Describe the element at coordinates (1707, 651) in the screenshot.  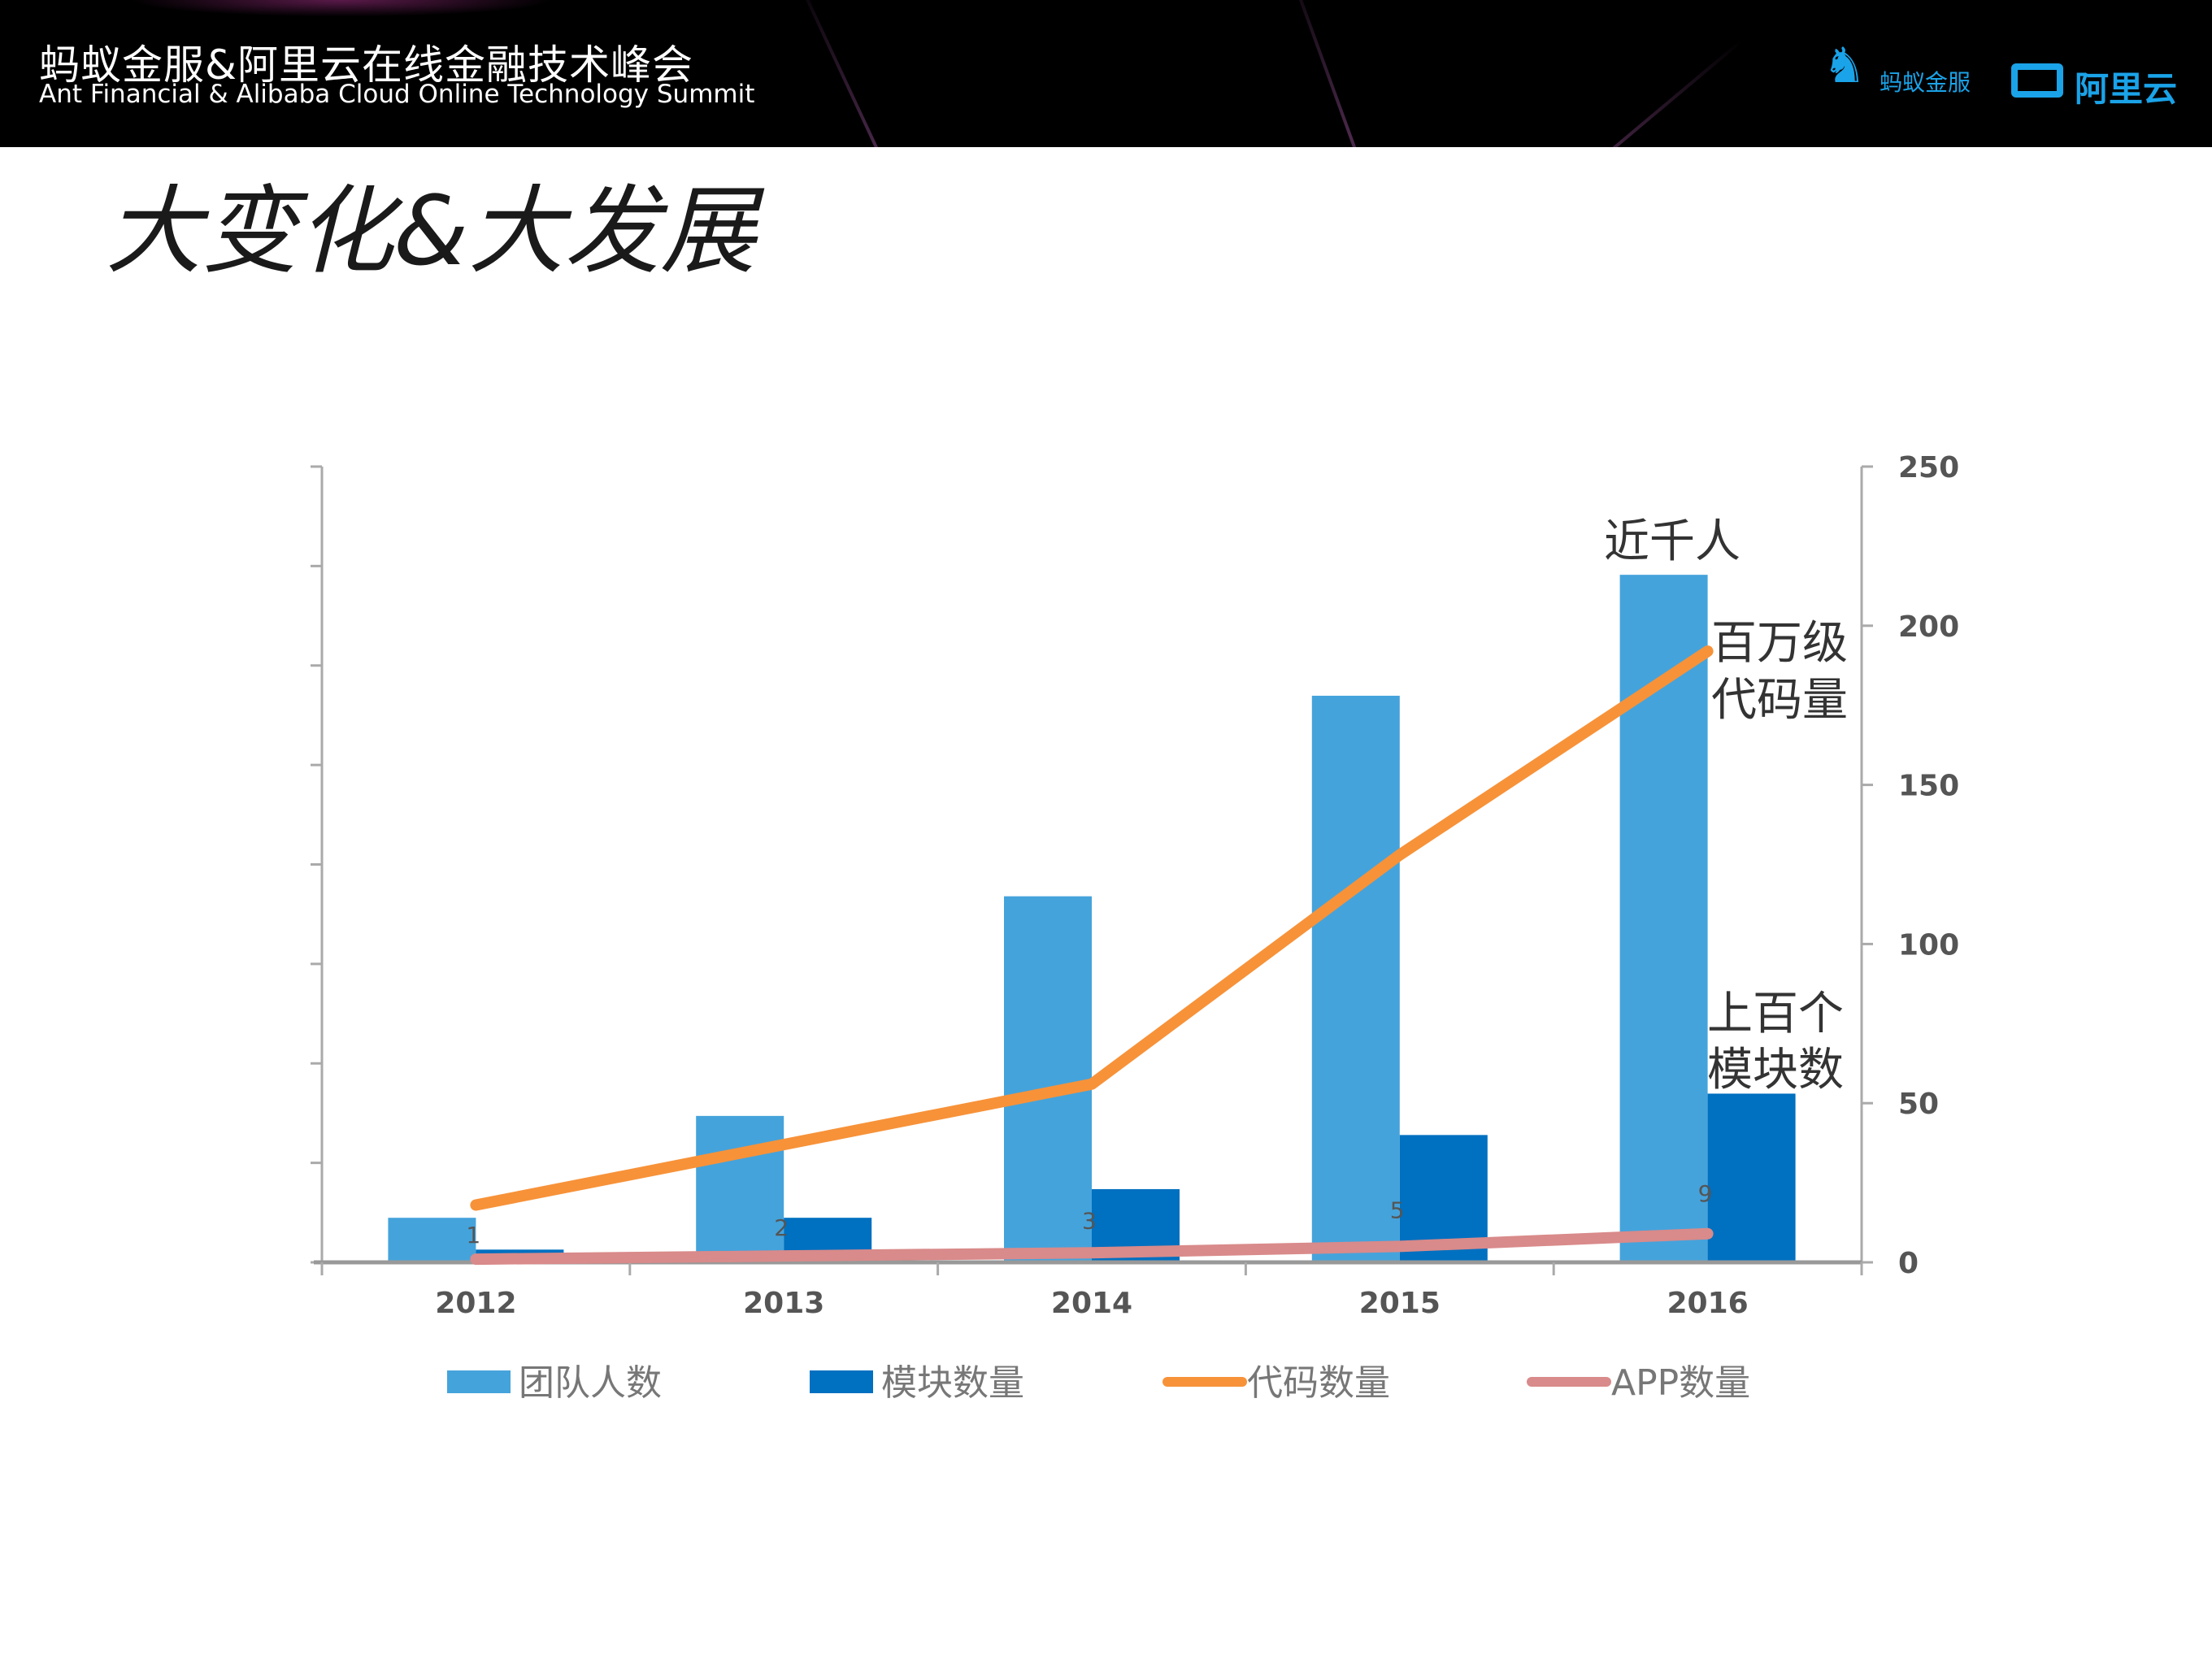
I see `point-code-2016` at that location.